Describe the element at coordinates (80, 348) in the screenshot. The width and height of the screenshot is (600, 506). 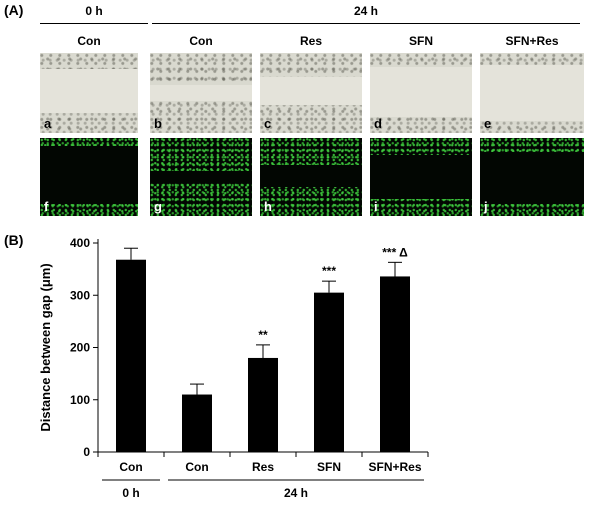
I see `y-tick-label: 200` at that location.